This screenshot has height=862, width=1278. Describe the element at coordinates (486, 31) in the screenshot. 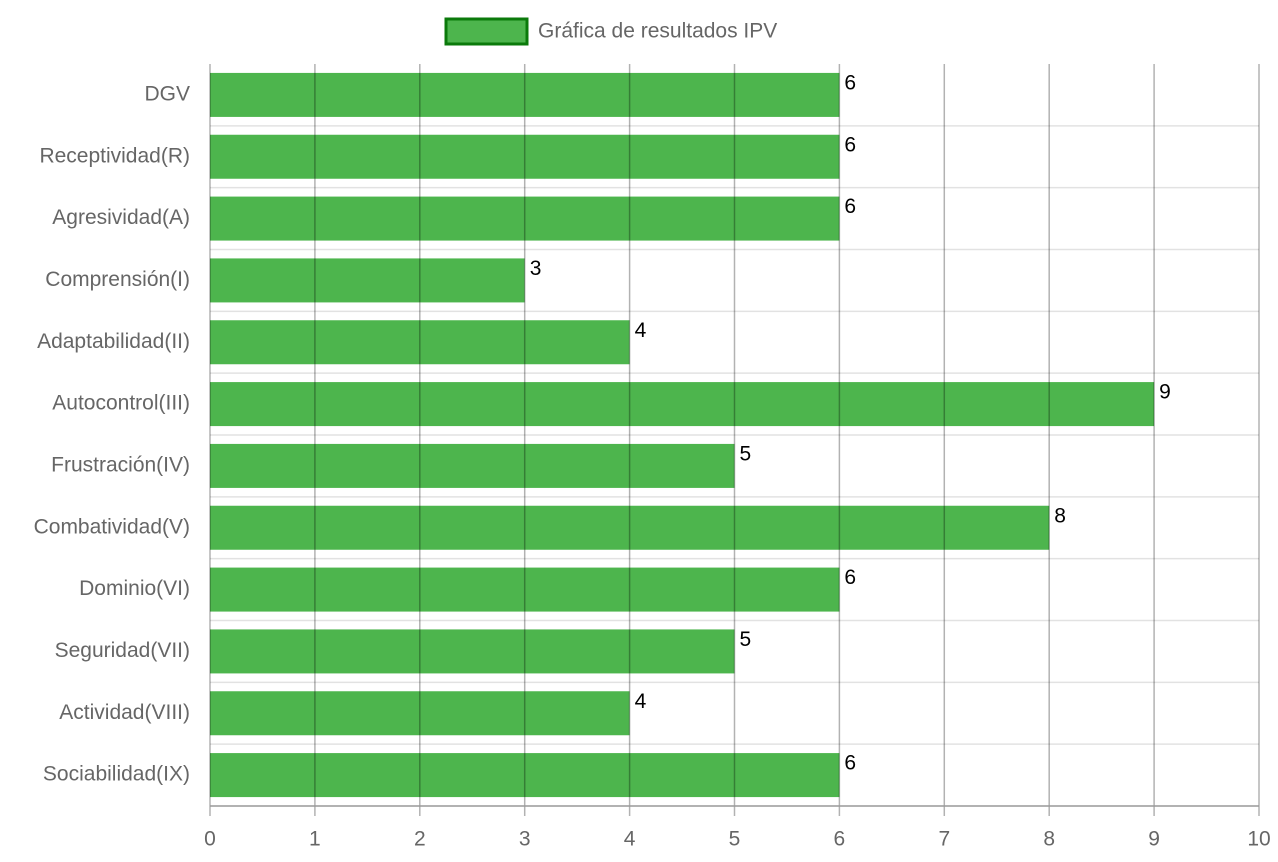

I see `legend-swatch` at that location.